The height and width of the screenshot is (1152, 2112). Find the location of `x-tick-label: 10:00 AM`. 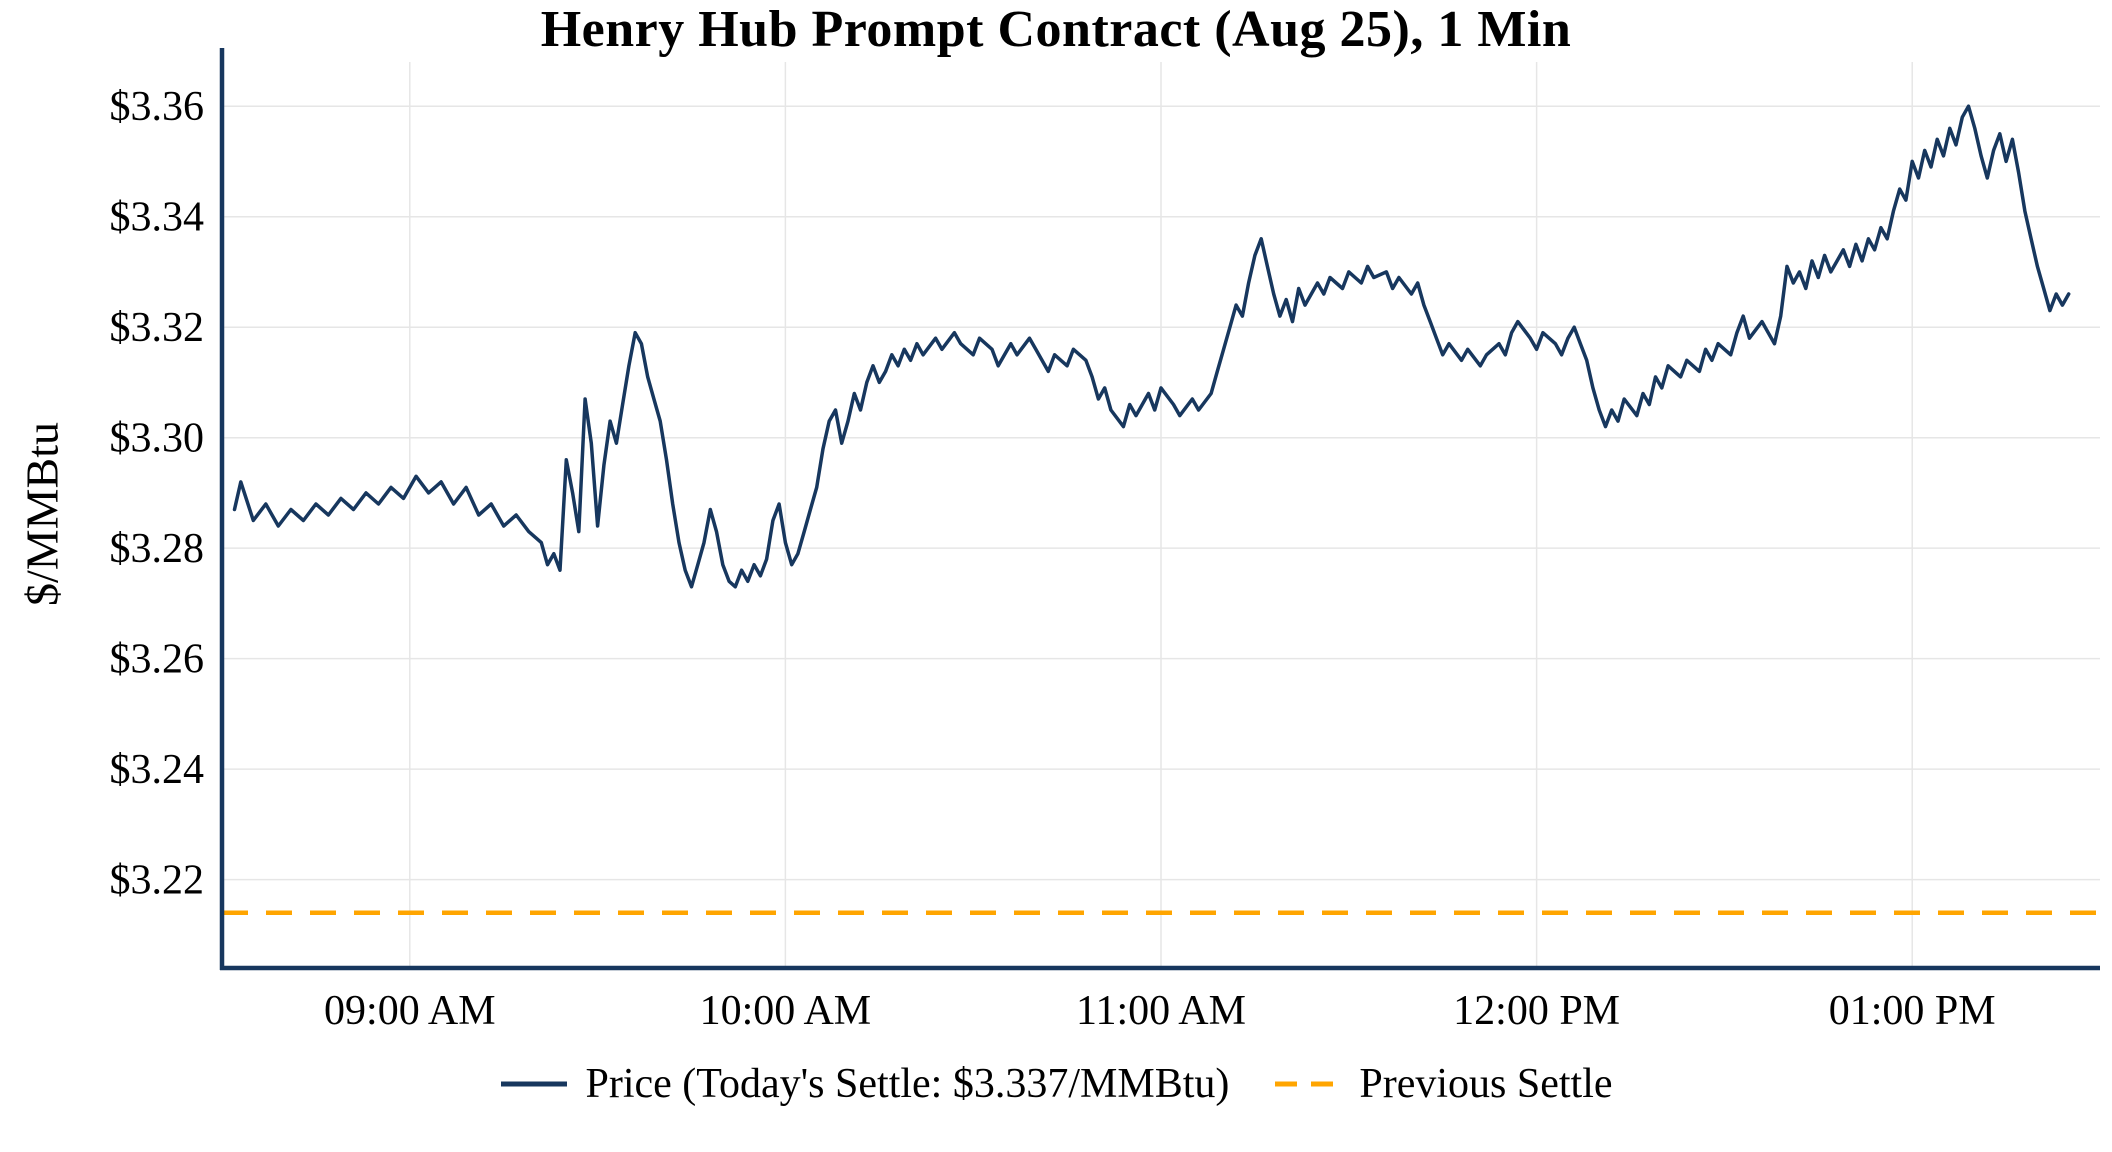

x-tick-label: 10:00 AM is located at coordinates (786, 1011).